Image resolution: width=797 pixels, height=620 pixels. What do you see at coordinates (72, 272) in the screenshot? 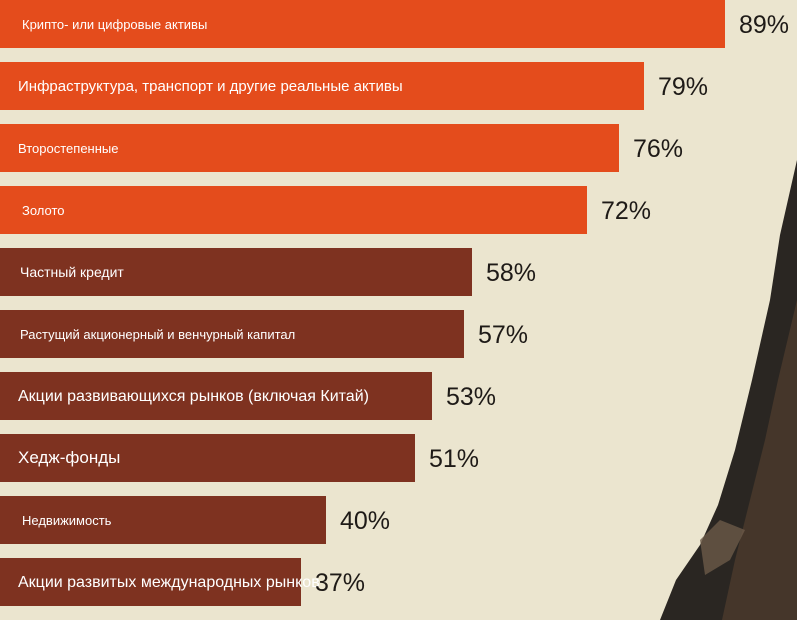
I see `bar-category-label: Частный кредит` at bounding box center [72, 272].